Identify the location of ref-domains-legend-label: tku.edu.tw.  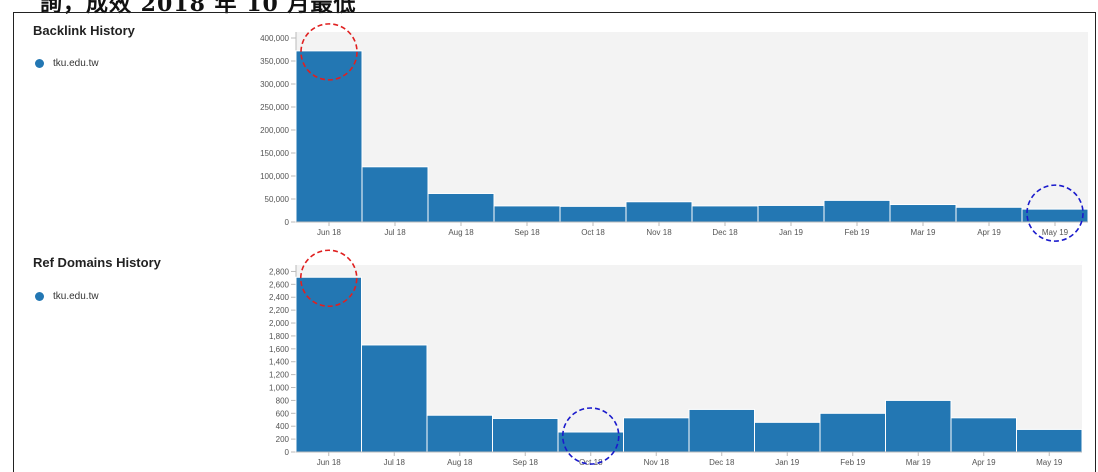
(76, 296).